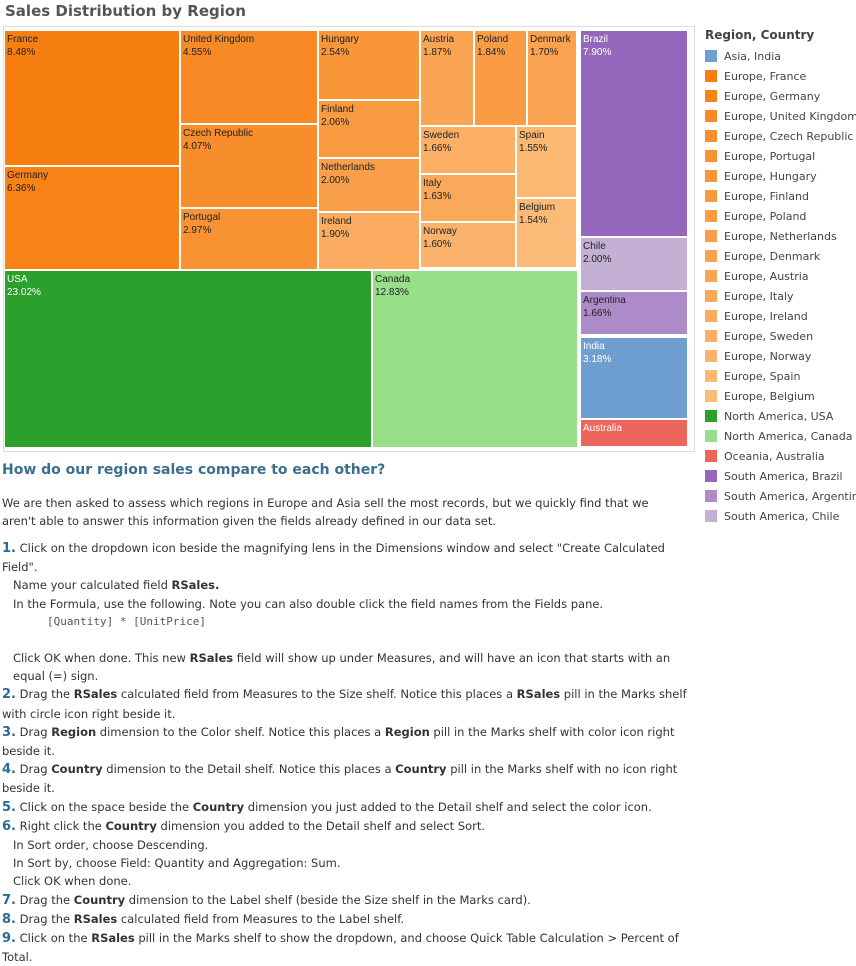 The height and width of the screenshot is (966, 856). I want to click on treemap-cell: United Kingdom 4.55%, so click(249, 77).